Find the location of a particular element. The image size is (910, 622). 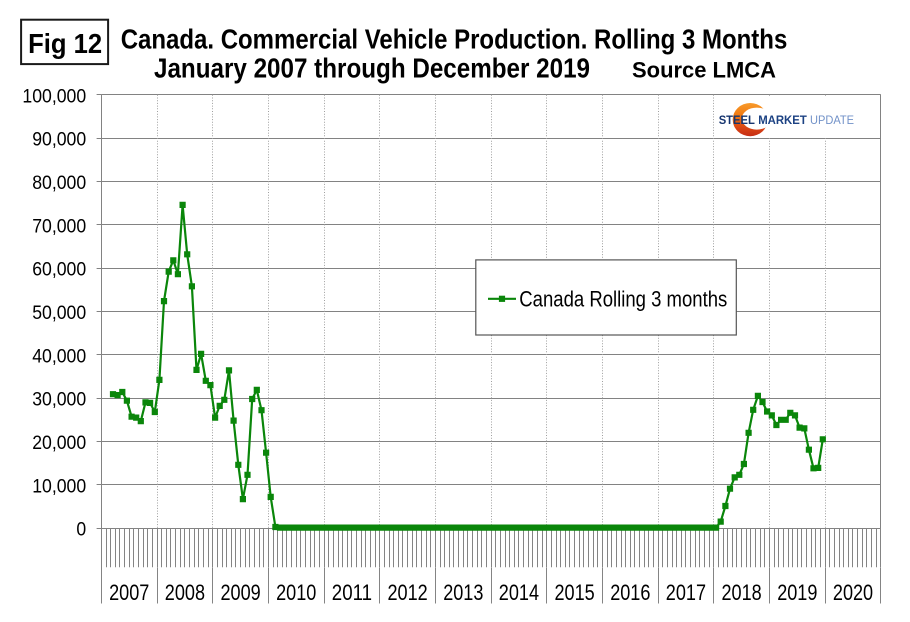

svg-text: UPDATE is located at coordinates (832, 120).